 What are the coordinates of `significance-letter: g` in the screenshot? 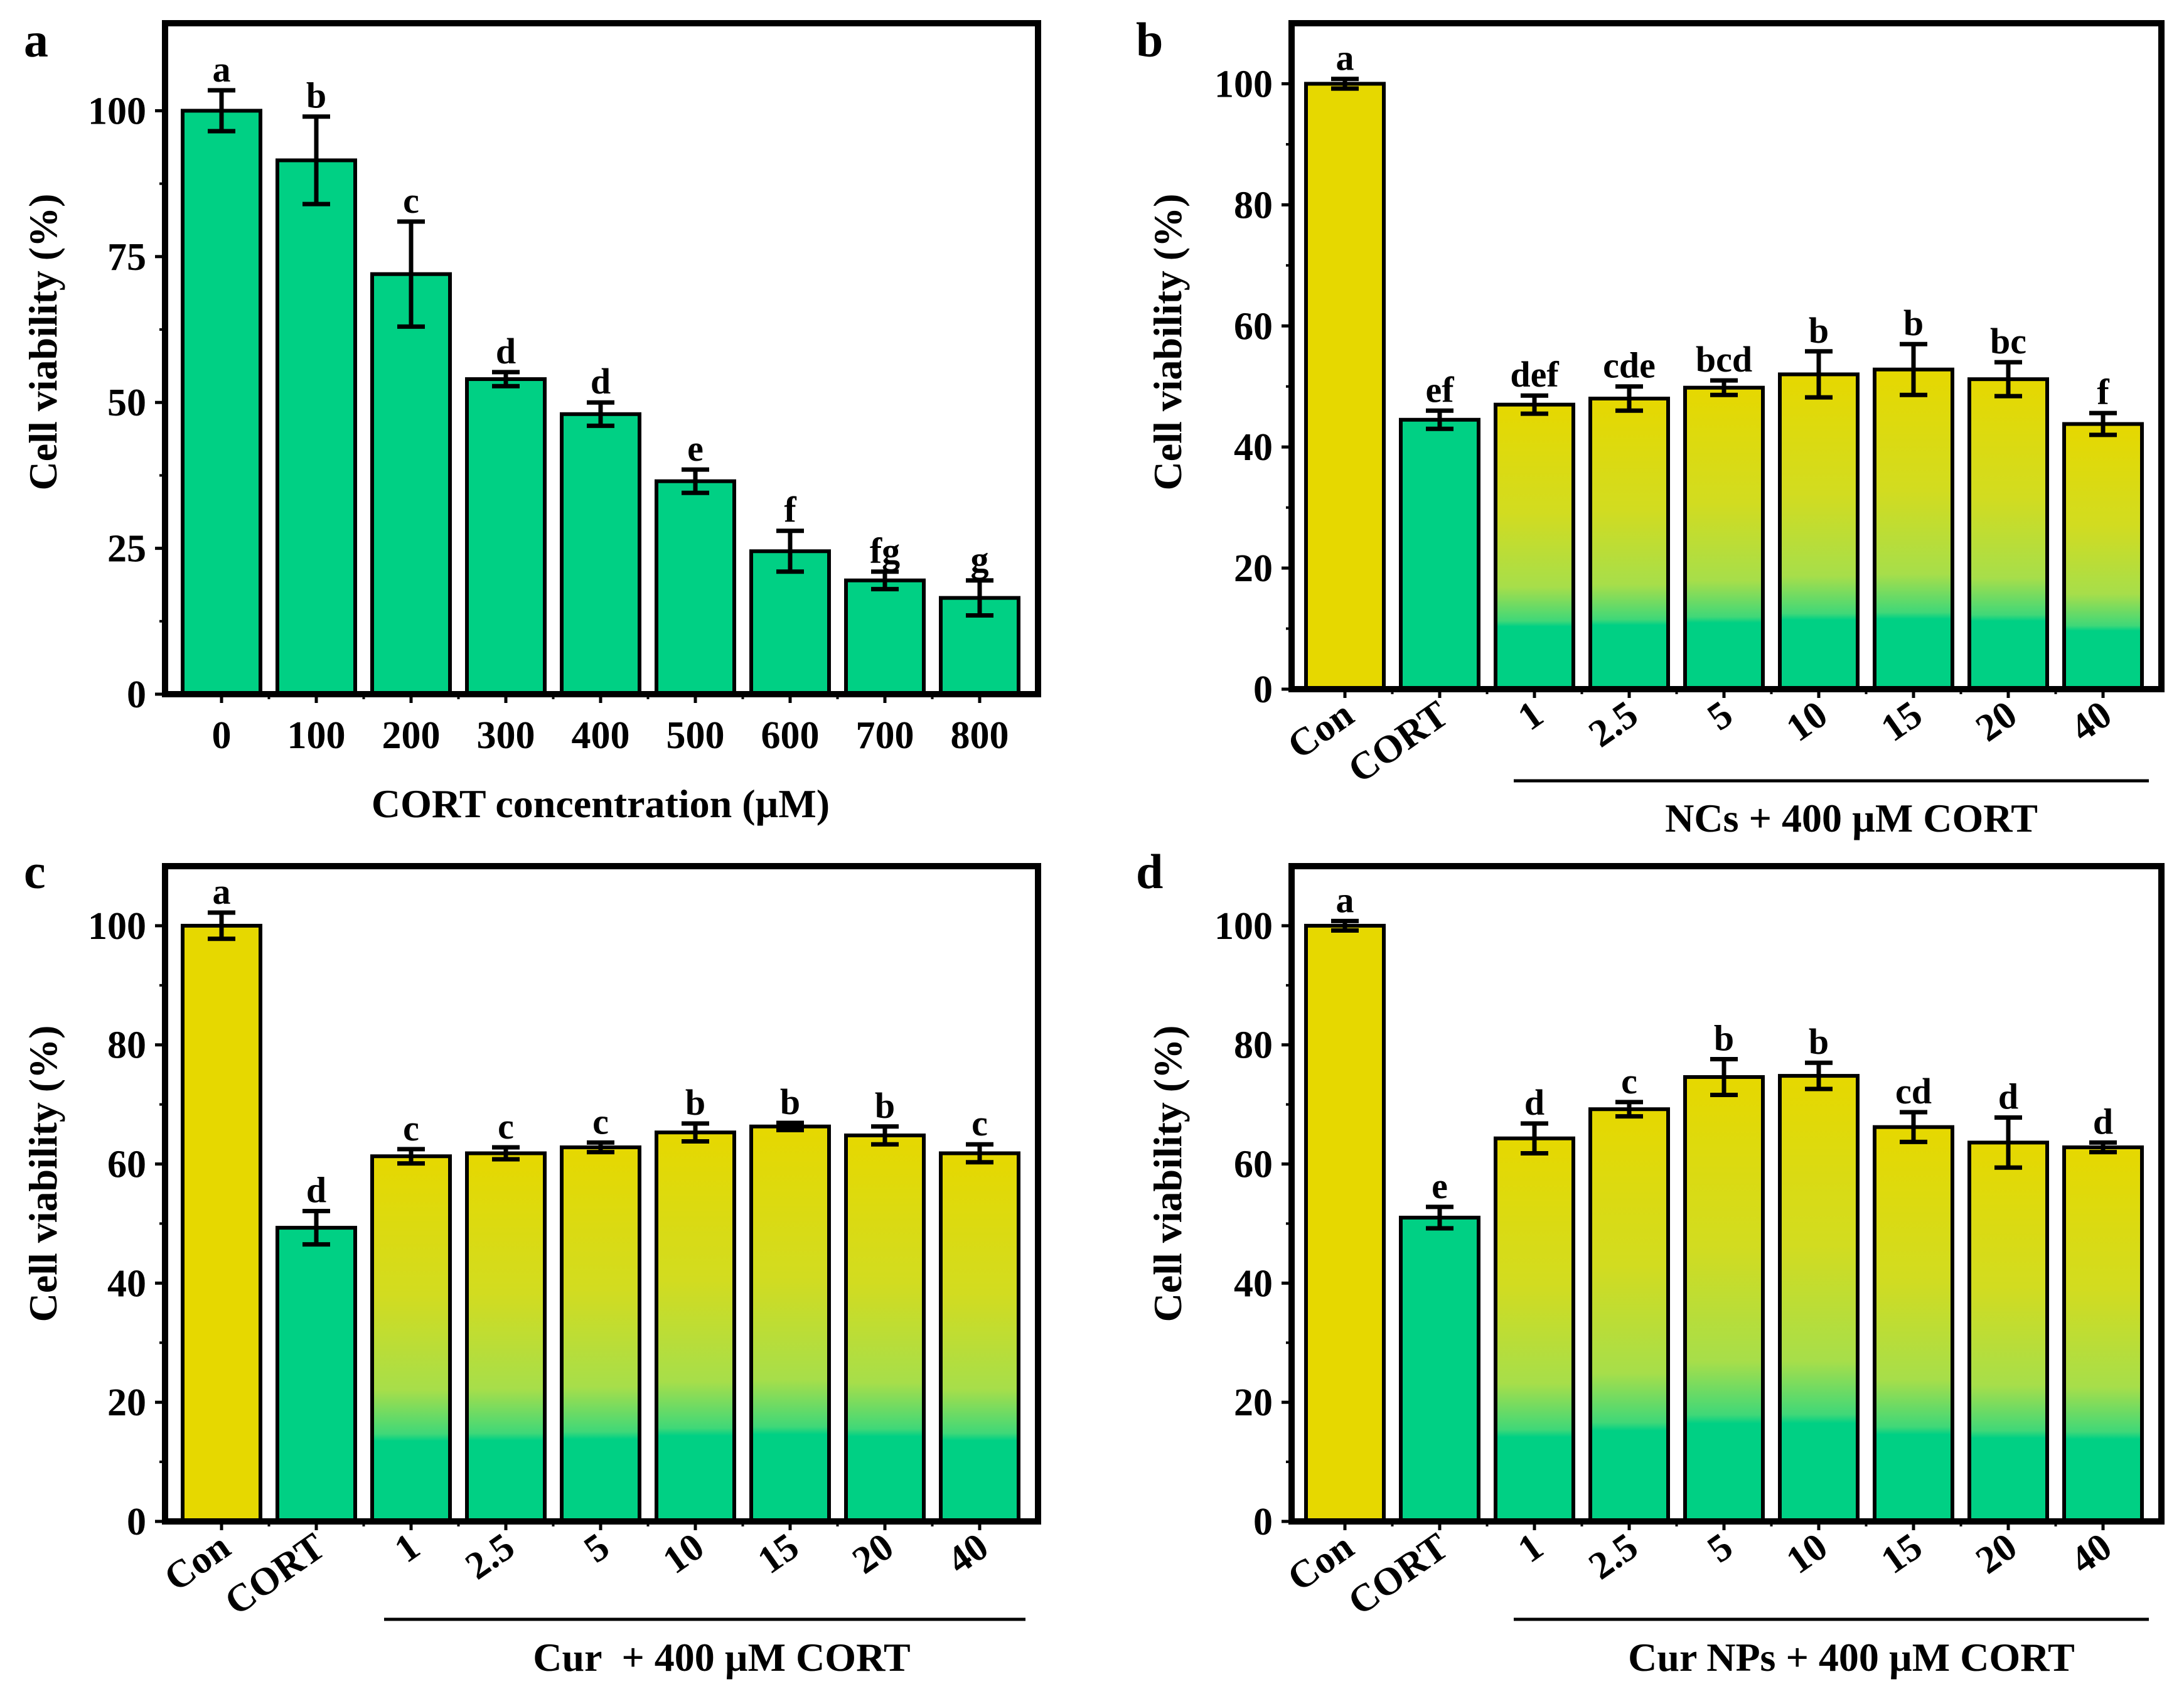 It's located at (980, 559).